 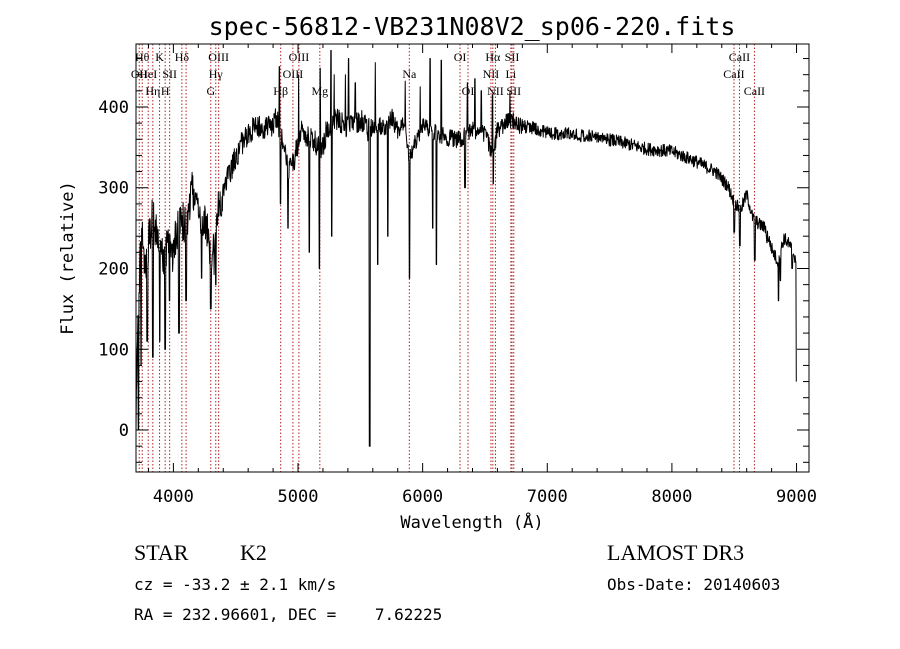 What do you see at coordinates (113, 189) in the screenshot?
I see `y-tick-label: 300` at bounding box center [113, 189].